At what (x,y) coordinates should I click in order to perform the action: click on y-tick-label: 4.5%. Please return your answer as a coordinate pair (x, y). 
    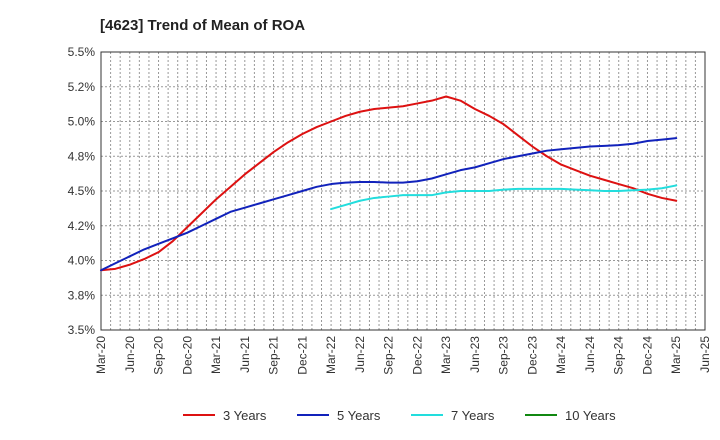
    Looking at the image, I should click on (82, 191).